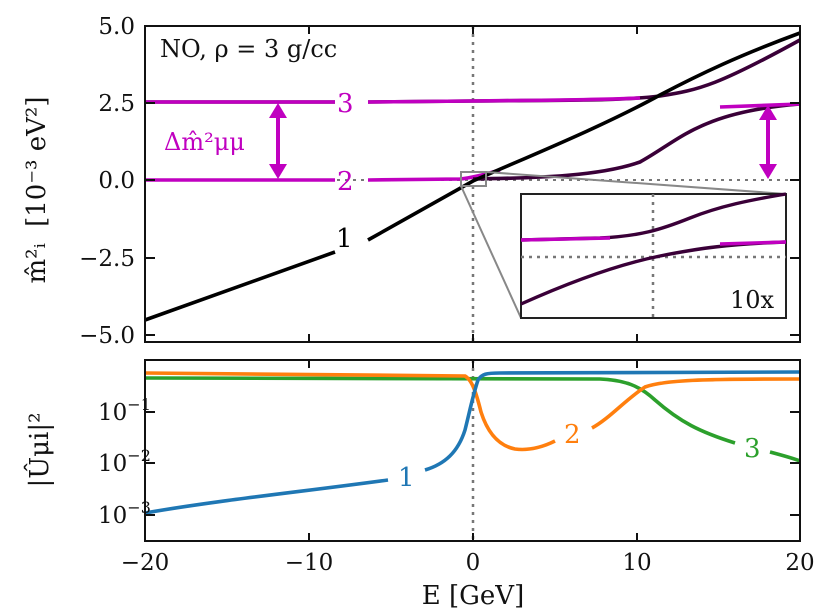 Image resolution: width=831 pixels, height=614 pixels. I want to click on dm-arrow-right, so click(768, 142).